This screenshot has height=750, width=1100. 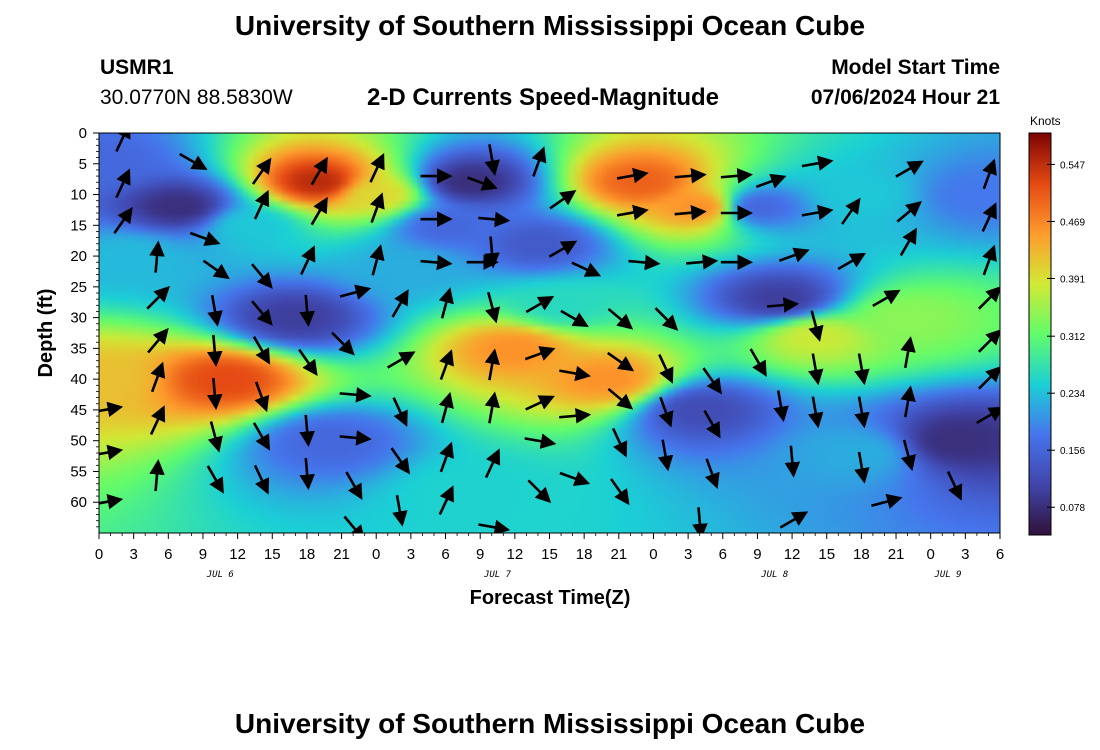 What do you see at coordinates (99, 554) in the screenshot?
I see `x-tick-label: 0` at bounding box center [99, 554].